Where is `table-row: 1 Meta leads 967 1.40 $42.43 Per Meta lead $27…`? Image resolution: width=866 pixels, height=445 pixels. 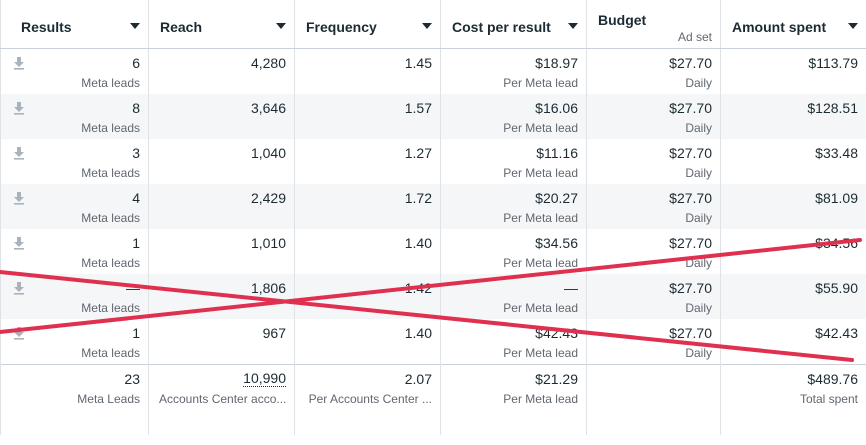 table-row: 1 Meta leads 967 1.40 $42.43 Per Meta lead $27… is located at coordinates (433, 342).